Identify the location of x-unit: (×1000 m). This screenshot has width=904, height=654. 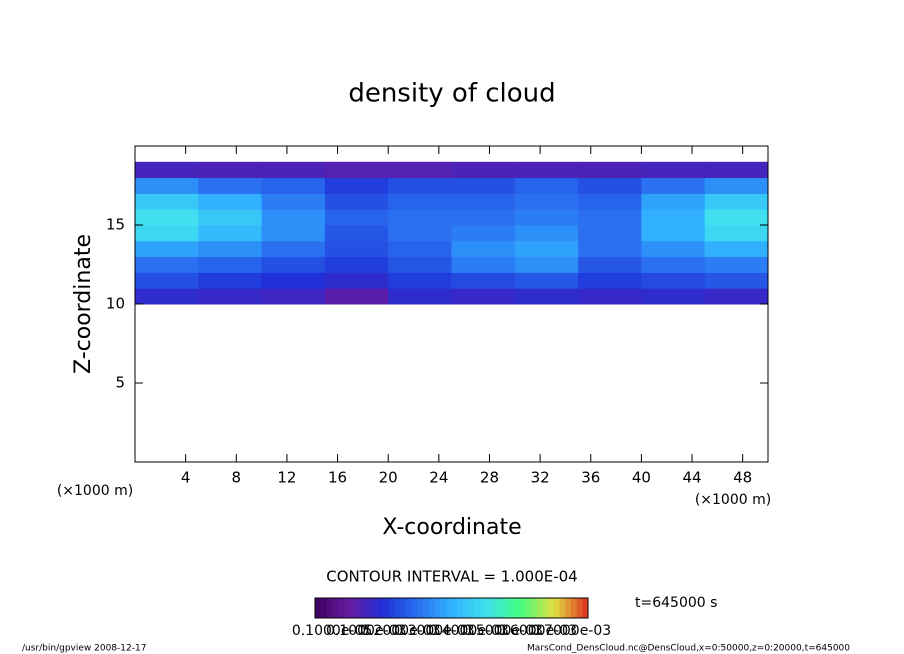
(733, 500).